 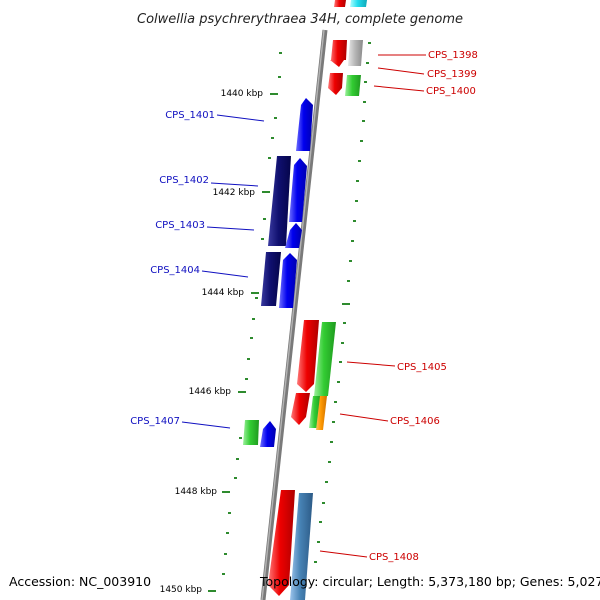 What do you see at coordinates (358, 3) in the screenshot?
I see `gene-partial-cyan` at bounding box center [358, 3].